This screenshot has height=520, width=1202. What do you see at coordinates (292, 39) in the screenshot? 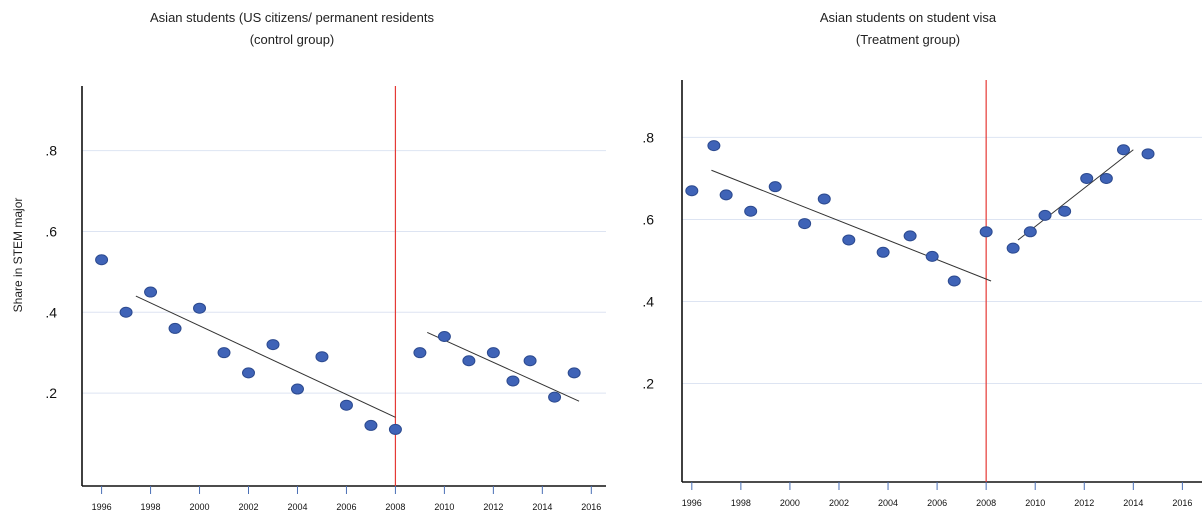
I see `chart-title-line-2: (control group)` at bounding box center [292, 39].